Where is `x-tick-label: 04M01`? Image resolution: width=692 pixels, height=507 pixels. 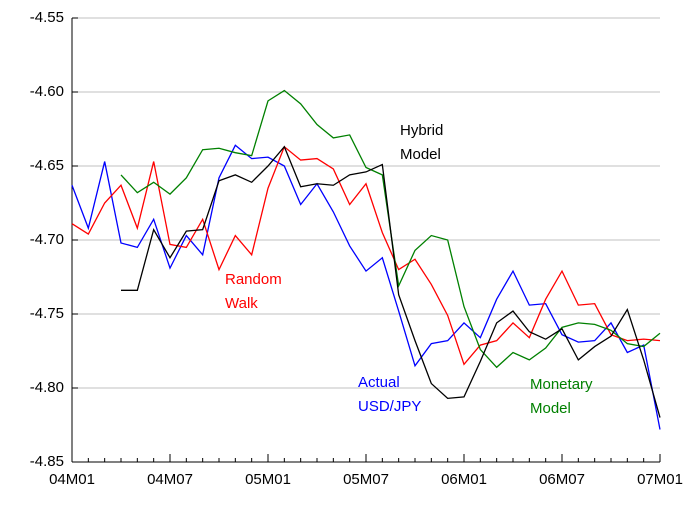
x-tick-label: 04M01 is located at coordinates (72, 479).